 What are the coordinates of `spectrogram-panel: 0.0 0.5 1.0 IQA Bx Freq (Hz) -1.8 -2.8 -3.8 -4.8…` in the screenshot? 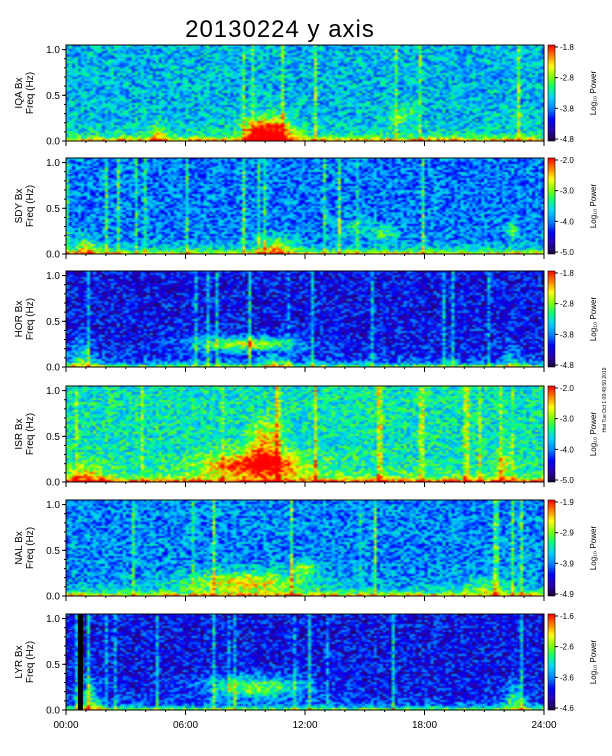 It's located at (306, 95).